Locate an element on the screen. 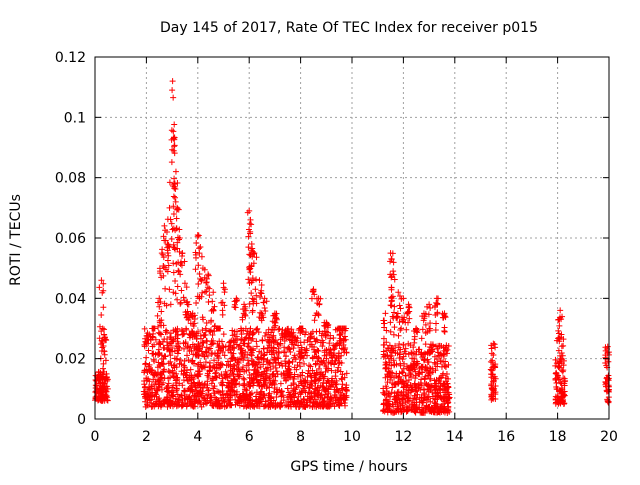 The image size is (640, 485). y-tick-label: 0.1 is located at coordinates (75, 118).